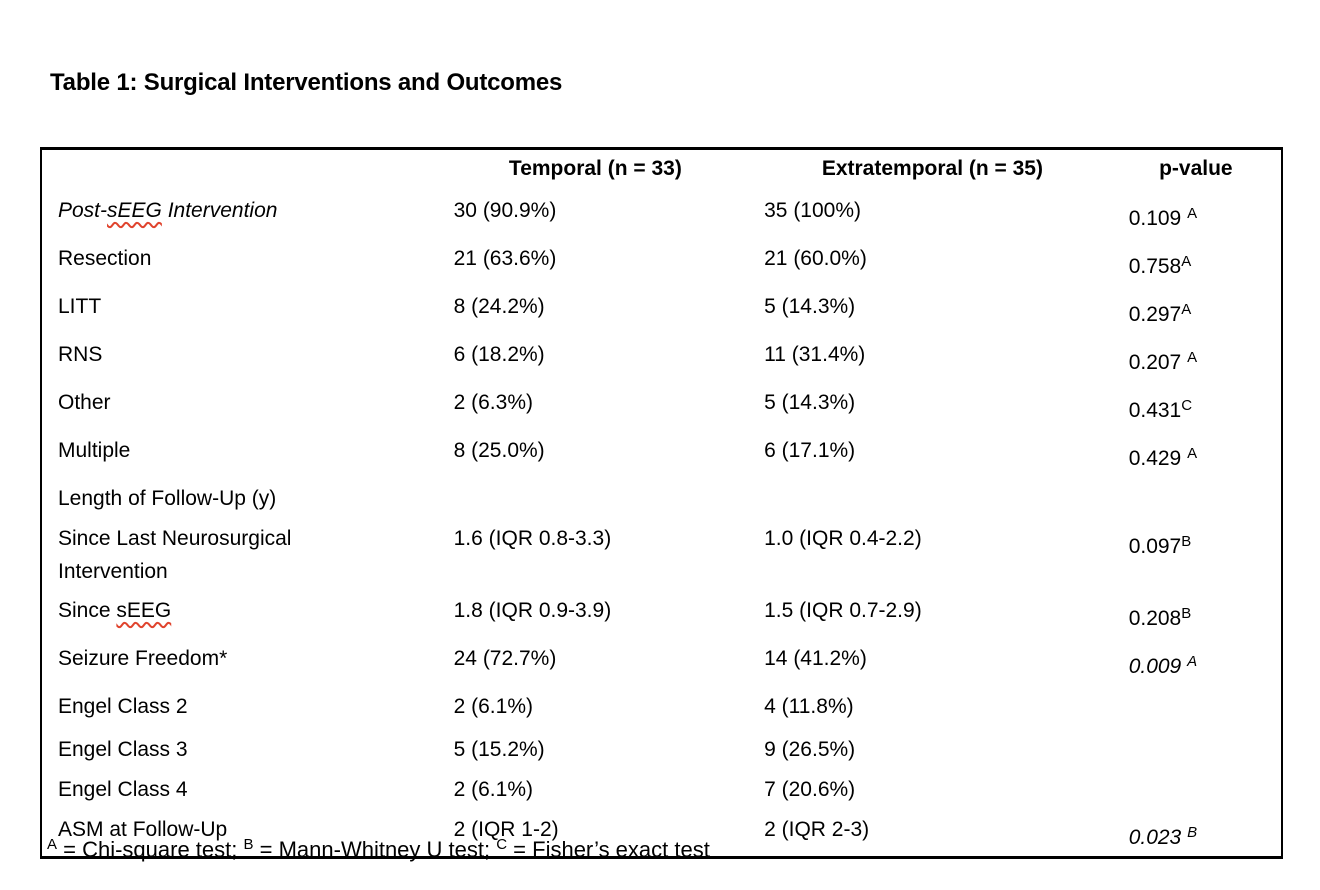 The height and width of the screenshot is (890, 1320). I want to click on row-label: Since, so click(87, 610).